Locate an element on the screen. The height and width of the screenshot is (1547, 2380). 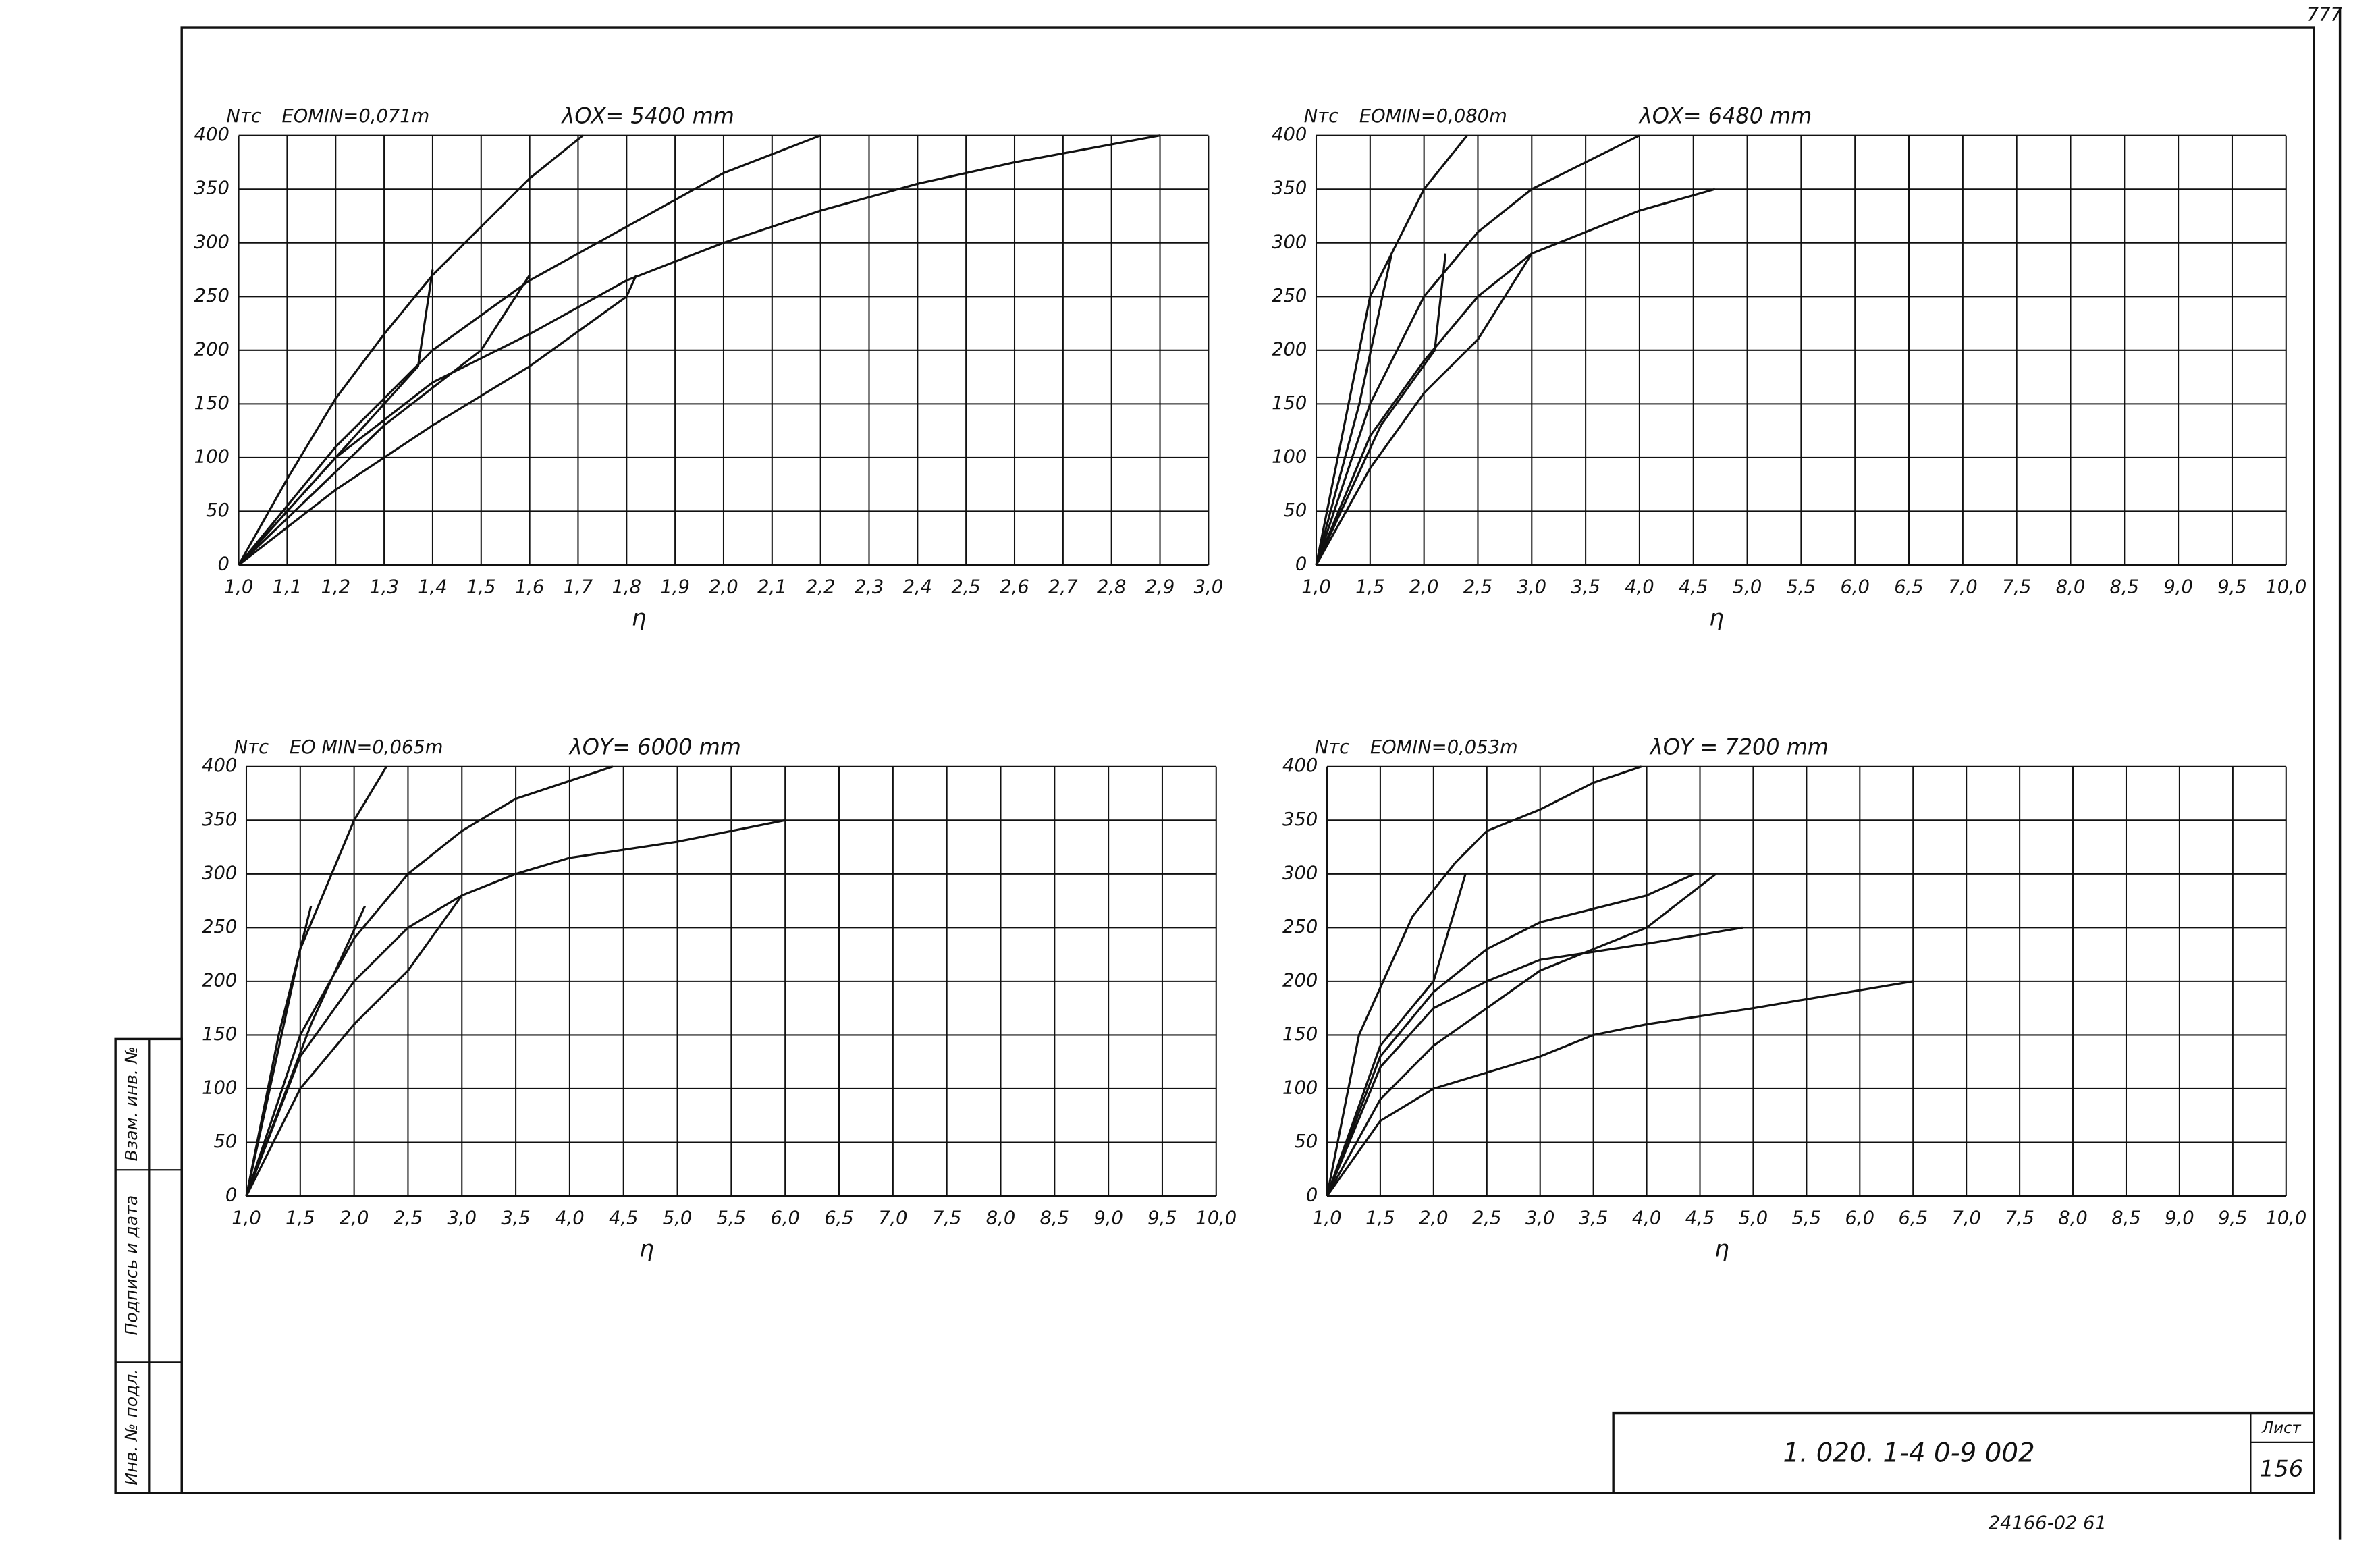
x-tick-label: 3,0 is located at coordinates (1532, 587).